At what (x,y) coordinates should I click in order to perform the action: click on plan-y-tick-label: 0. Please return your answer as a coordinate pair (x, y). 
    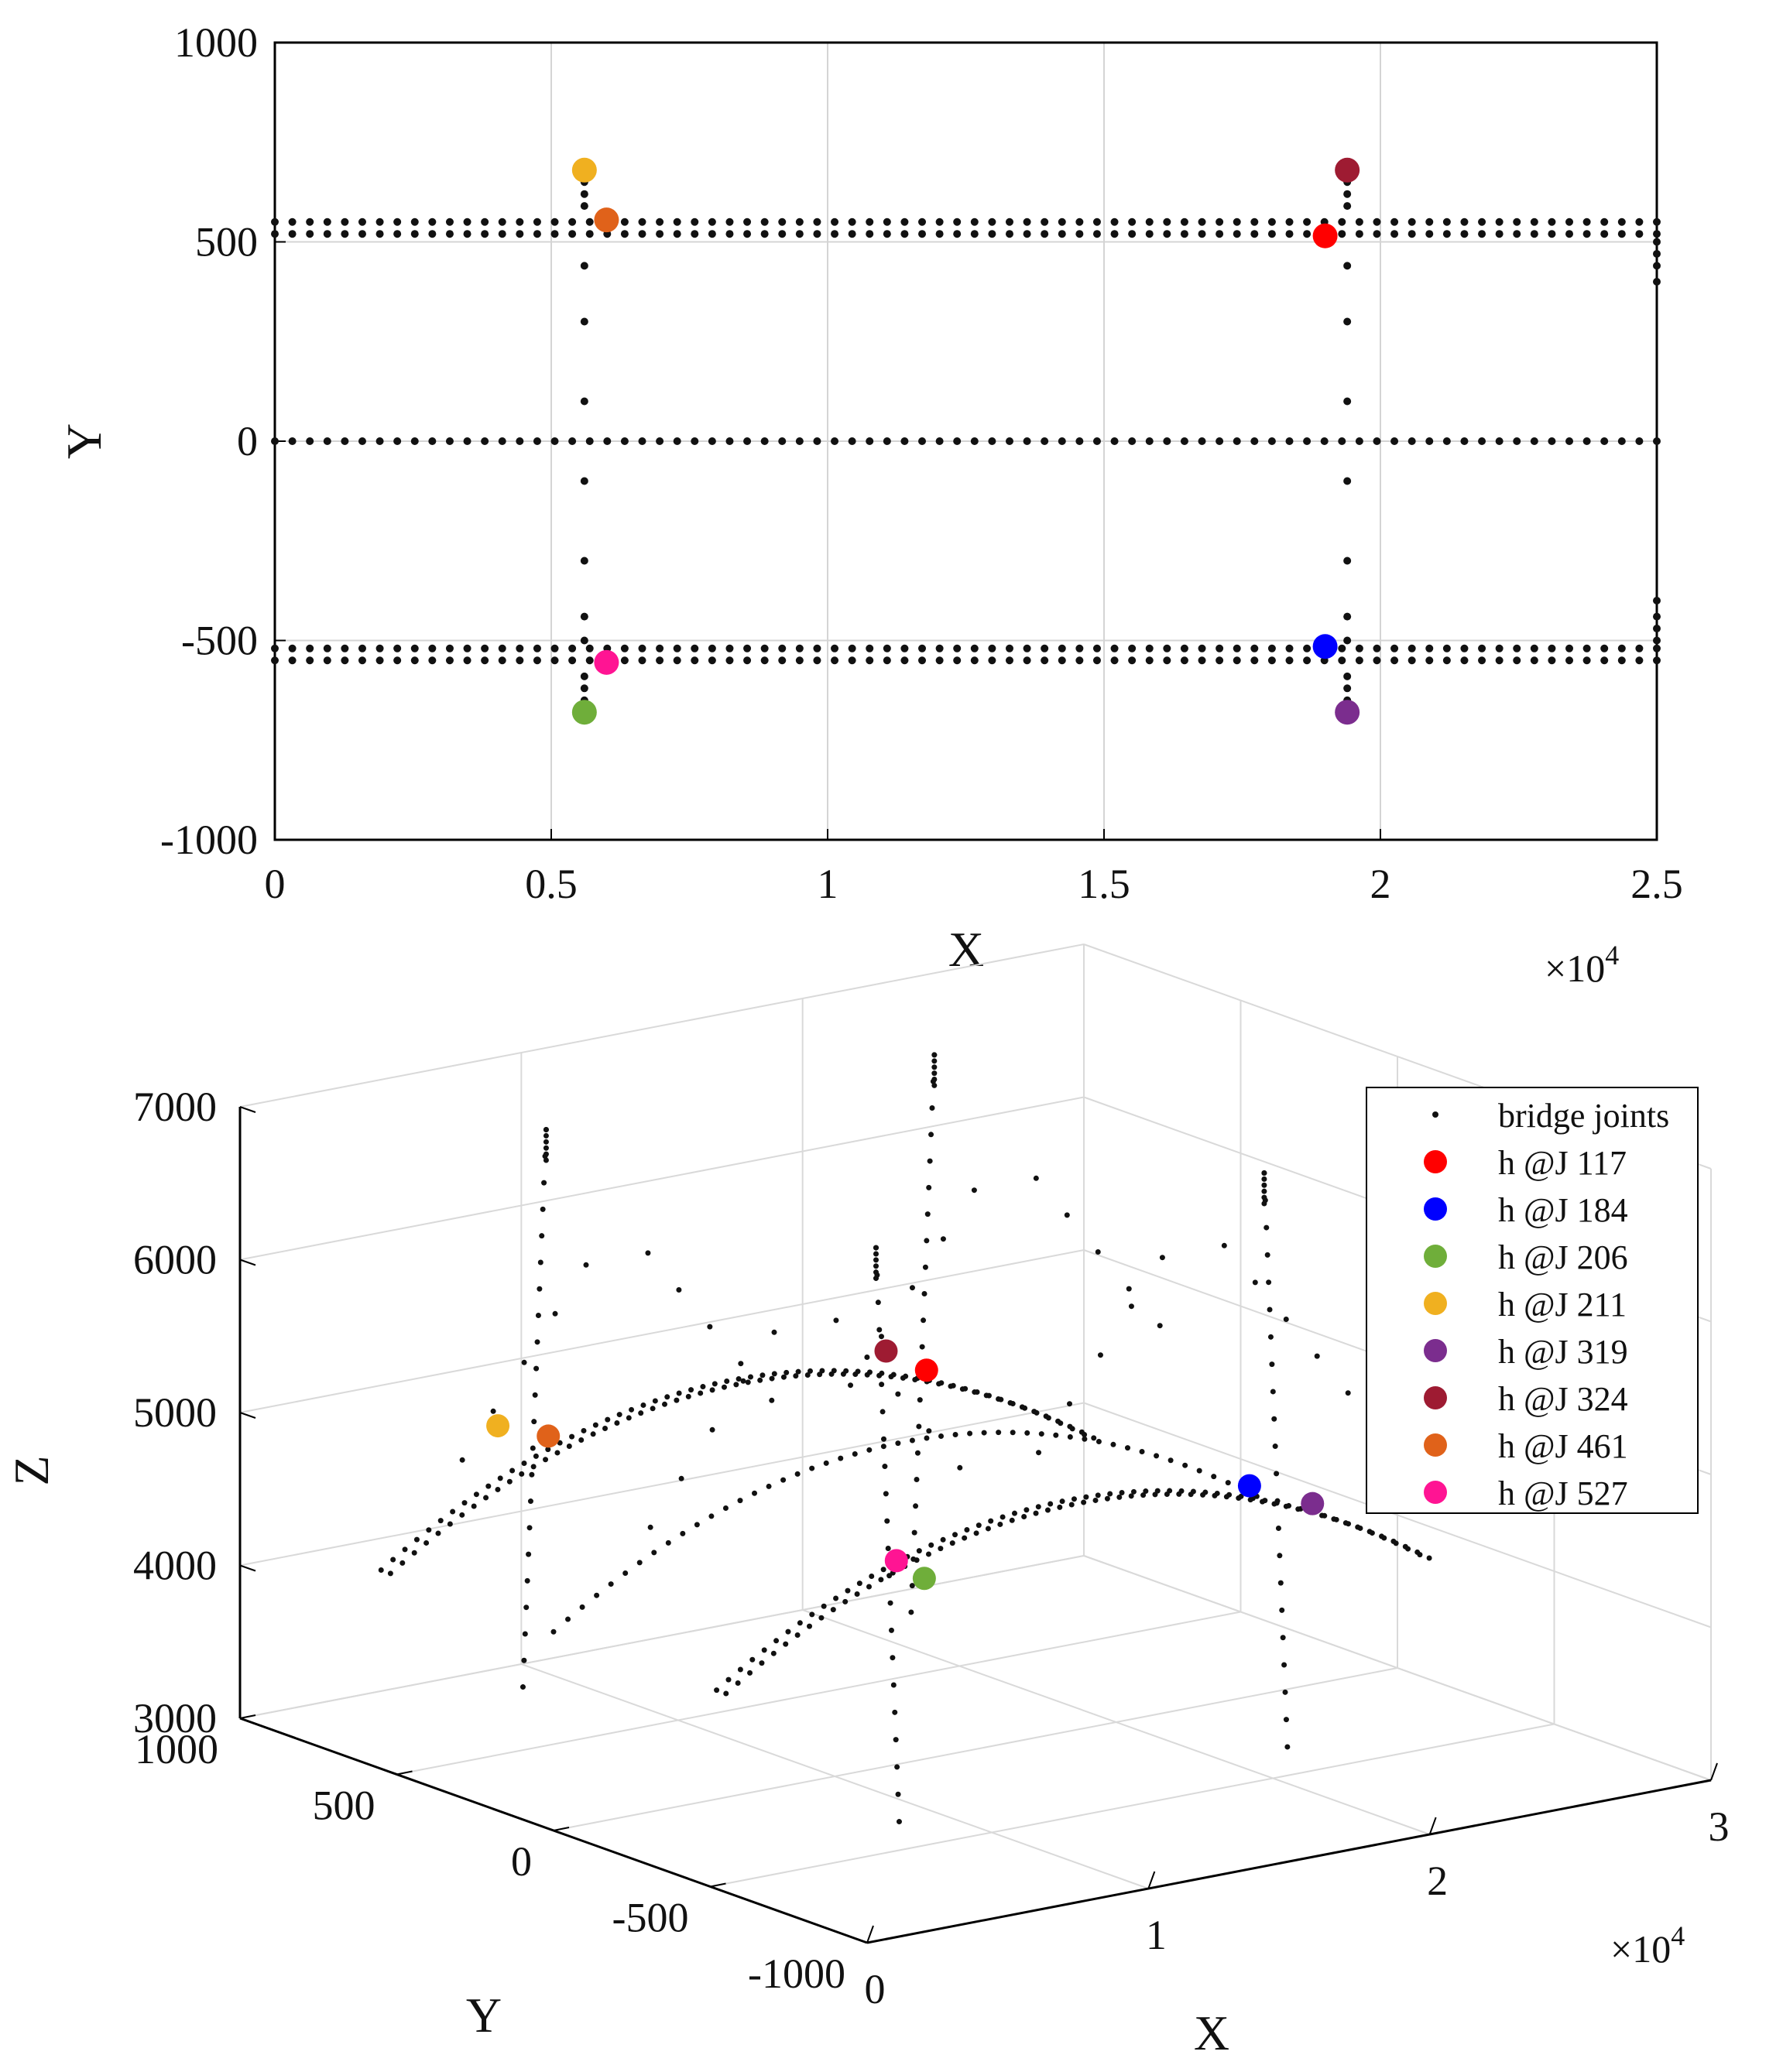
    Looking at the image, I should click on (247, 441).